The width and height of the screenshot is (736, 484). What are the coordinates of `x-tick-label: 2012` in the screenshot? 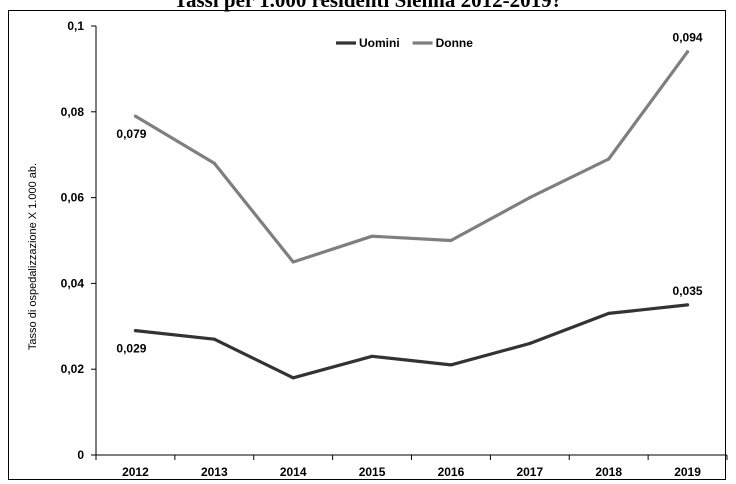 It's located at (135, 472).